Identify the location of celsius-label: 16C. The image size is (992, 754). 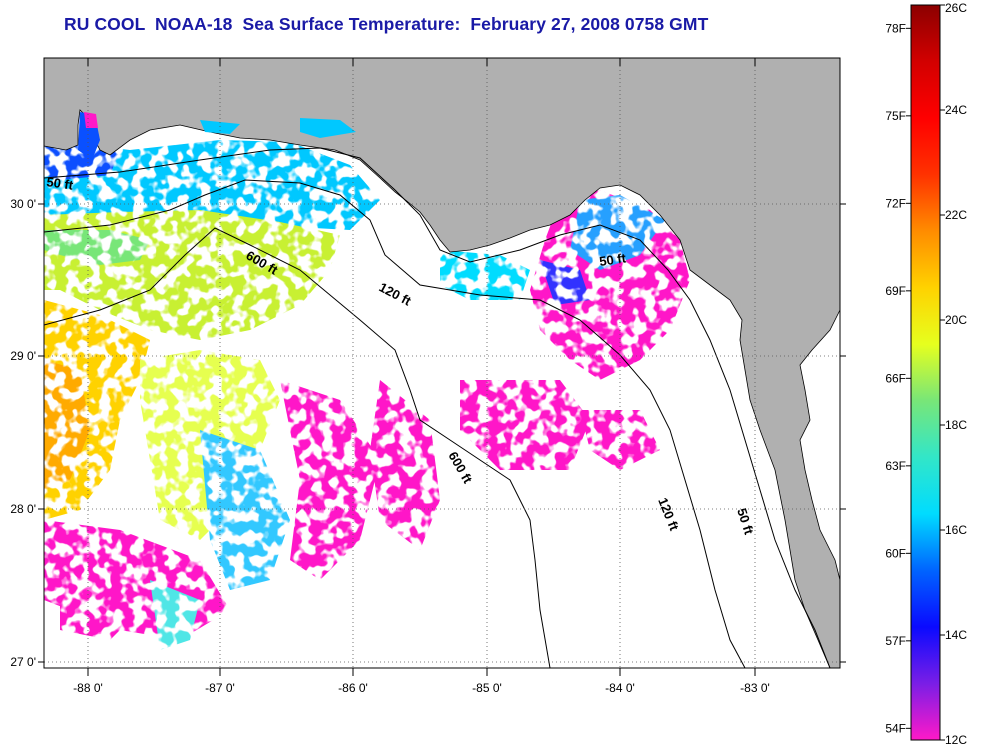
(956, 530).